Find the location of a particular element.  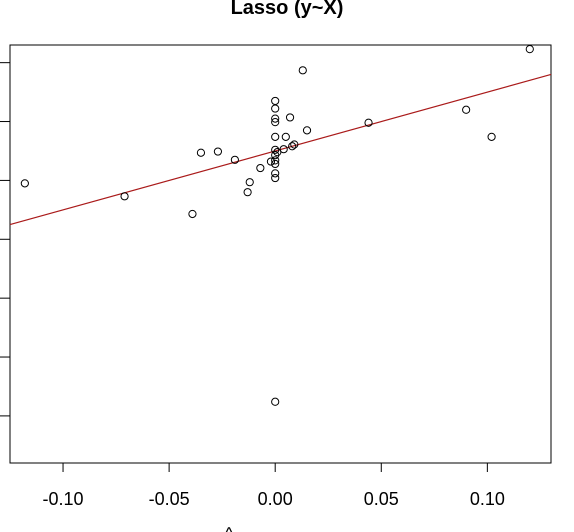

x-tick-label: -0.05 is located at coordinates (169, 499).